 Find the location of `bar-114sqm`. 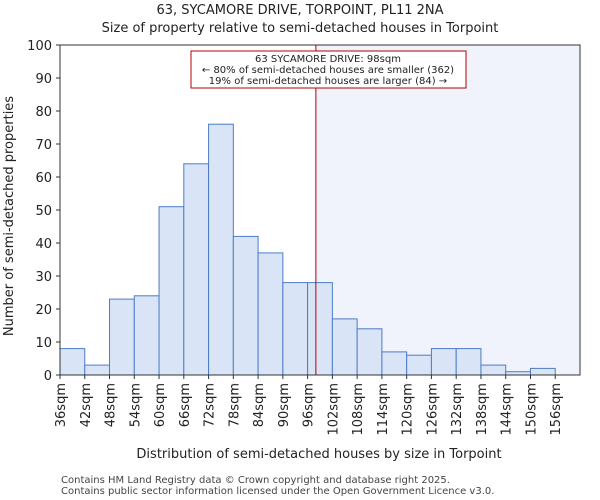

bar-114sqm is located at coordinates (394, 363).